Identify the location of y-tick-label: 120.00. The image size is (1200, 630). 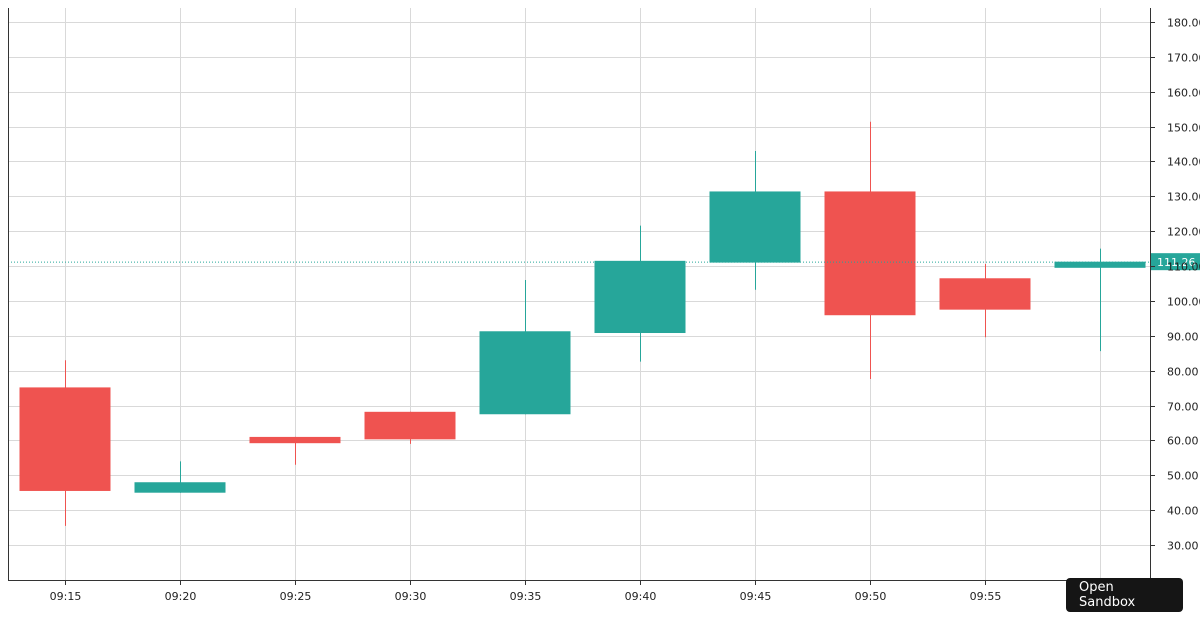
(1183, 232).